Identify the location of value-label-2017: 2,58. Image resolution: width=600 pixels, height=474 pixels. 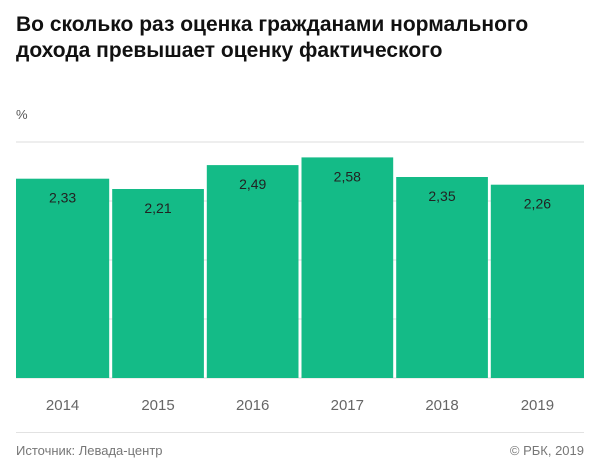
(347, 176).